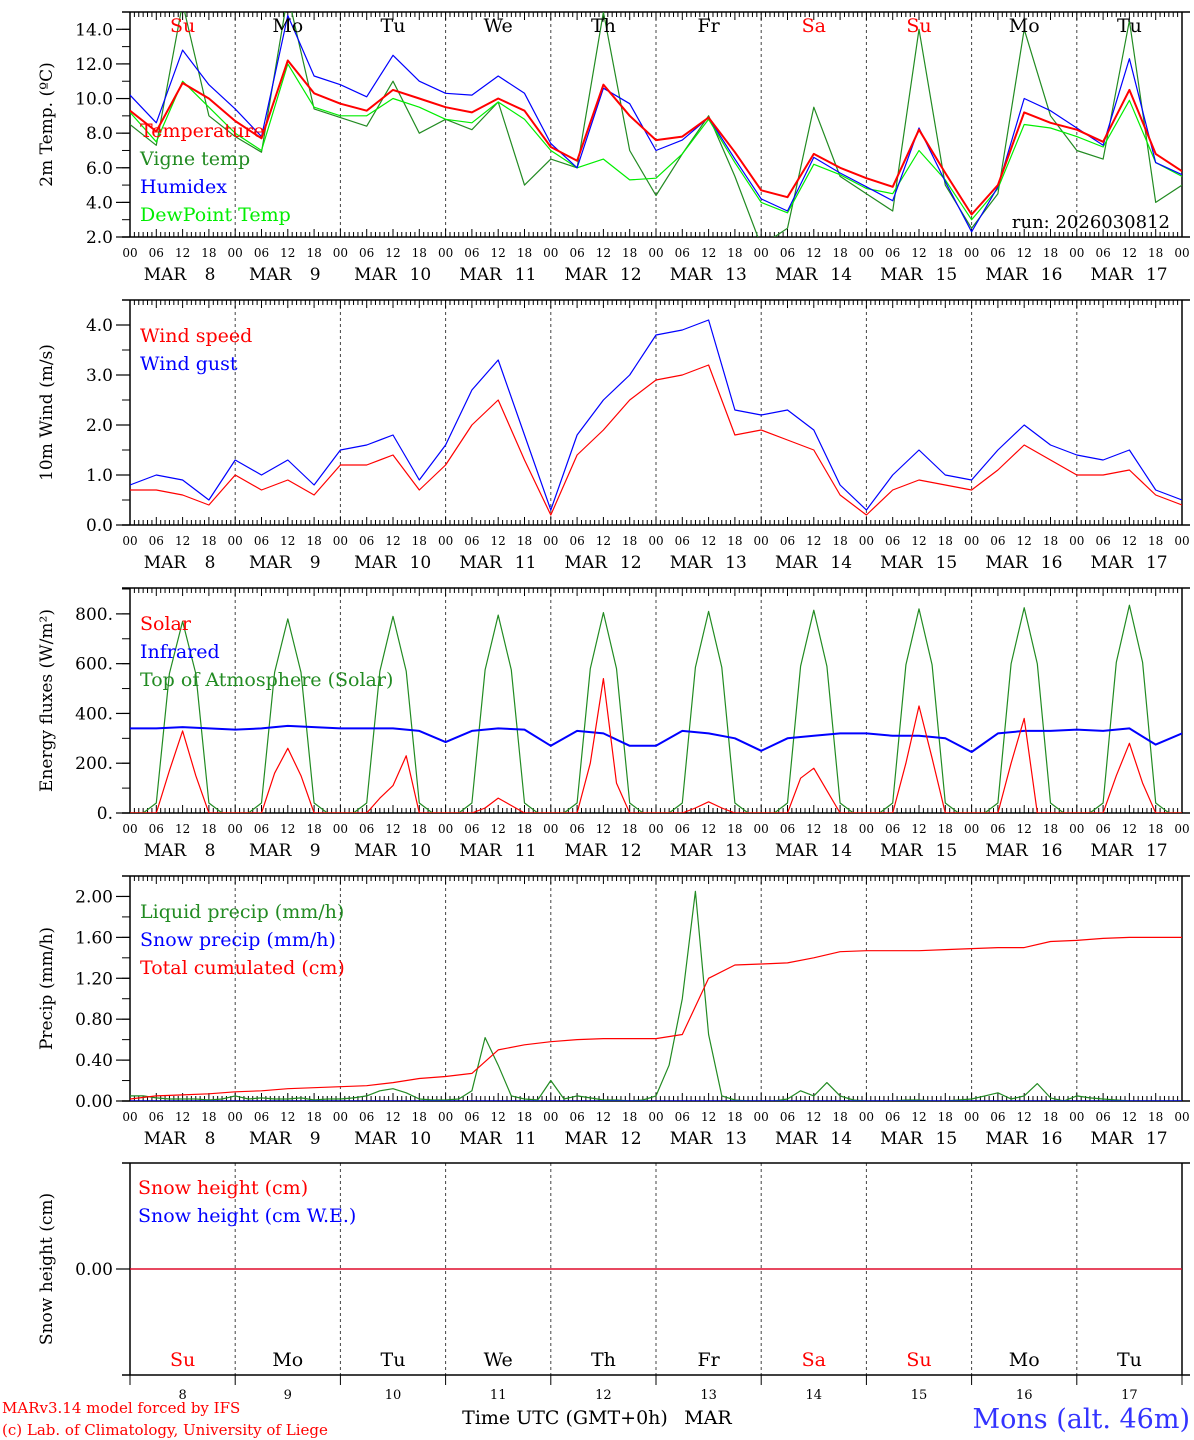  What do you see at coordinates (947, 275) in the screenshot?
I see `day-label: 15` at bounding box center [947, 275].